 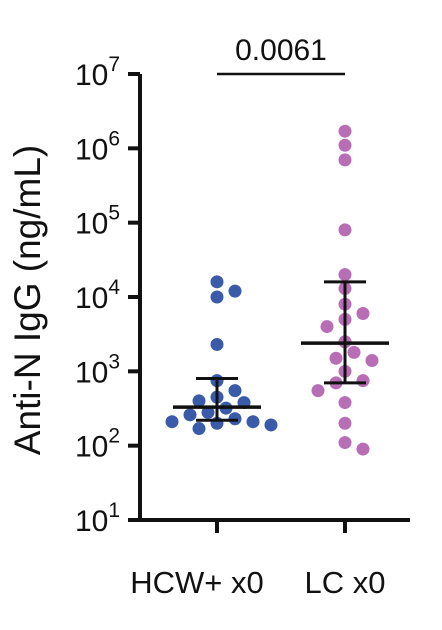 I want to click on y-tick-label: 10¹, so click(x=97, y=518).